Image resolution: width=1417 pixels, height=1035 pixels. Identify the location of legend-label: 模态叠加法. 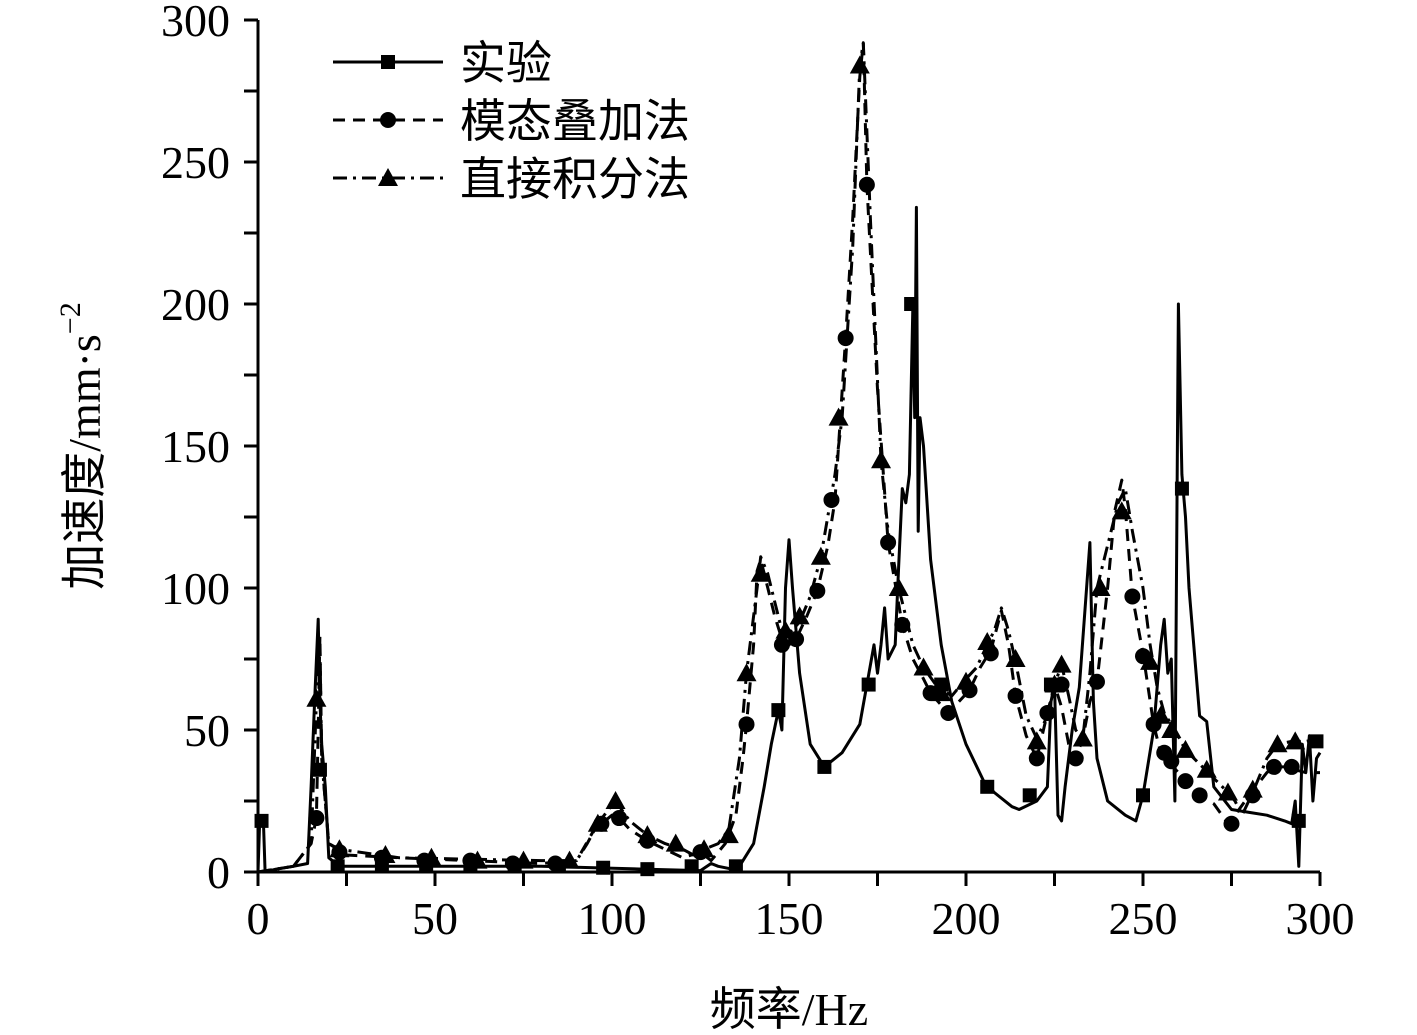
(575, 121).